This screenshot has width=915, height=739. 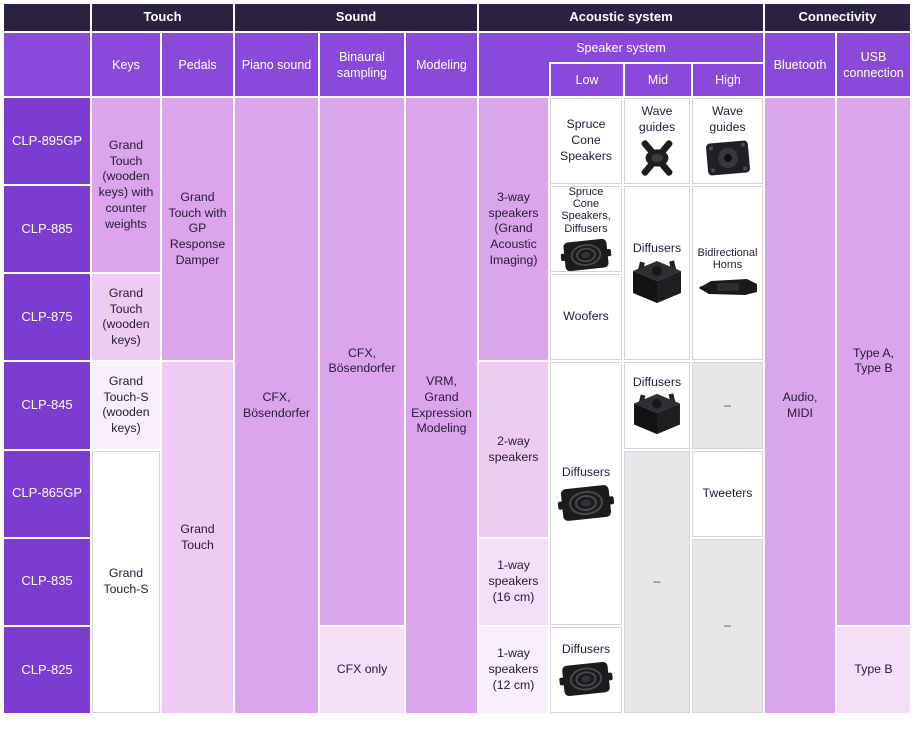 What do you see at coordinates (513, 449) in the screenshot?
I see `cell-speakers-2way: 2-way speakers` at bounding box center [513, 449].